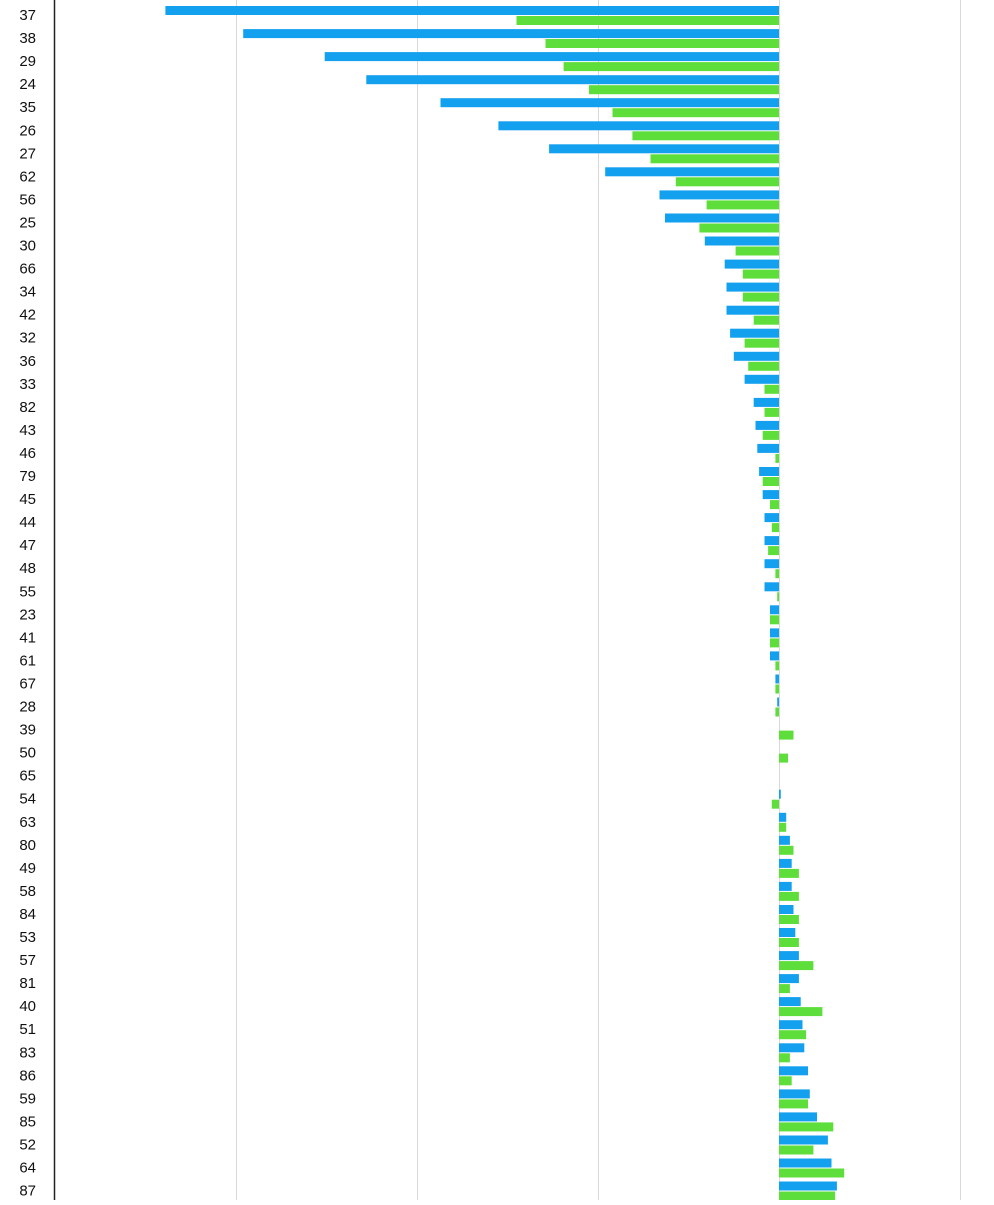  What do you see at coordinates (27, 614) in the screenshot?
I see `tick-label-23: 23` at bounding box center [27, 614].